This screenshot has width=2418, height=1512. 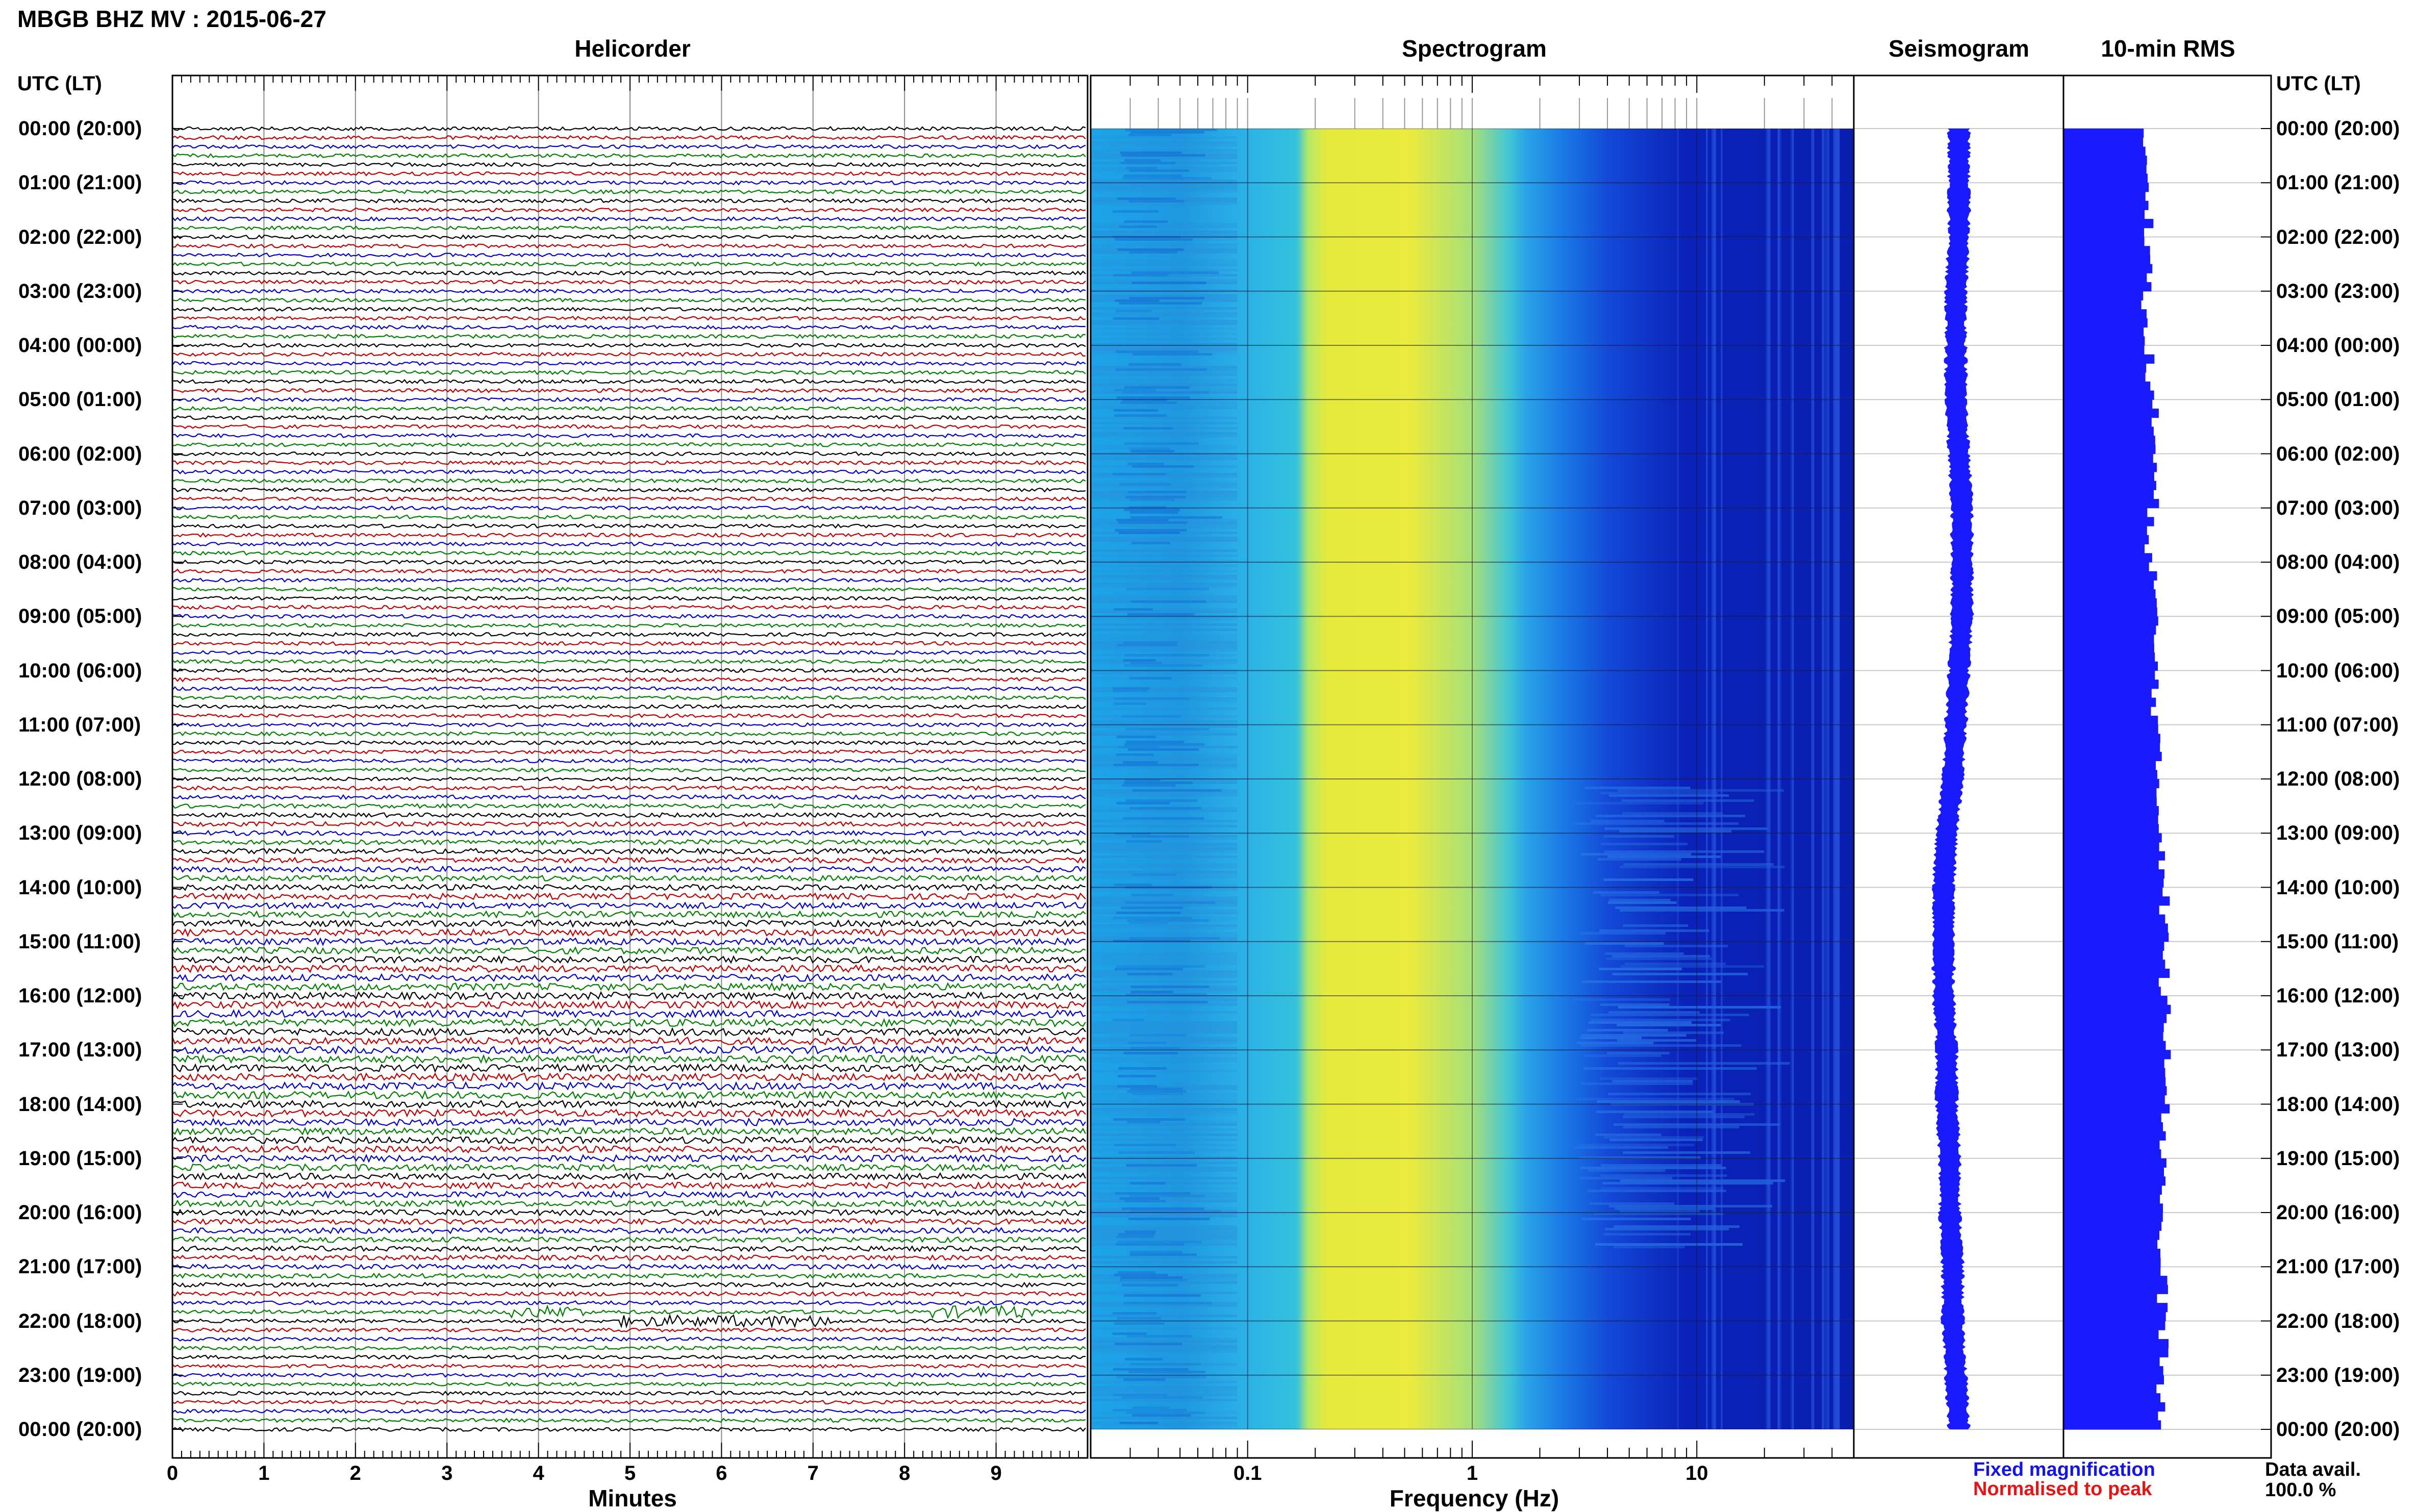 What do you see at coordinates (80, 1267) in the screenshot?
I see `time-label-left: 21:00 (17:00)` at bounding box center [80, 1267].